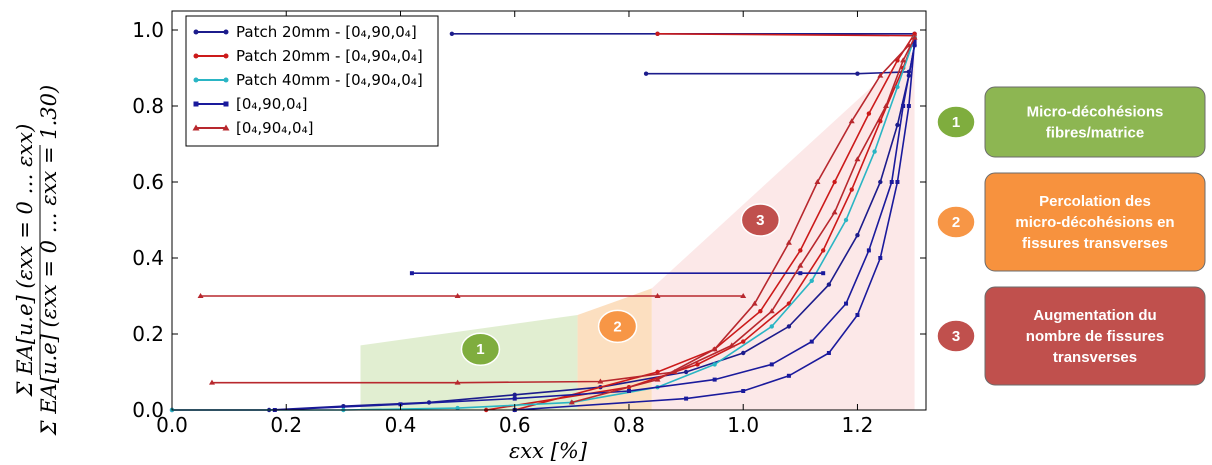  Describe the element at coordinates (777, 73) in the screenshot. I see `series-1-line` at that location.